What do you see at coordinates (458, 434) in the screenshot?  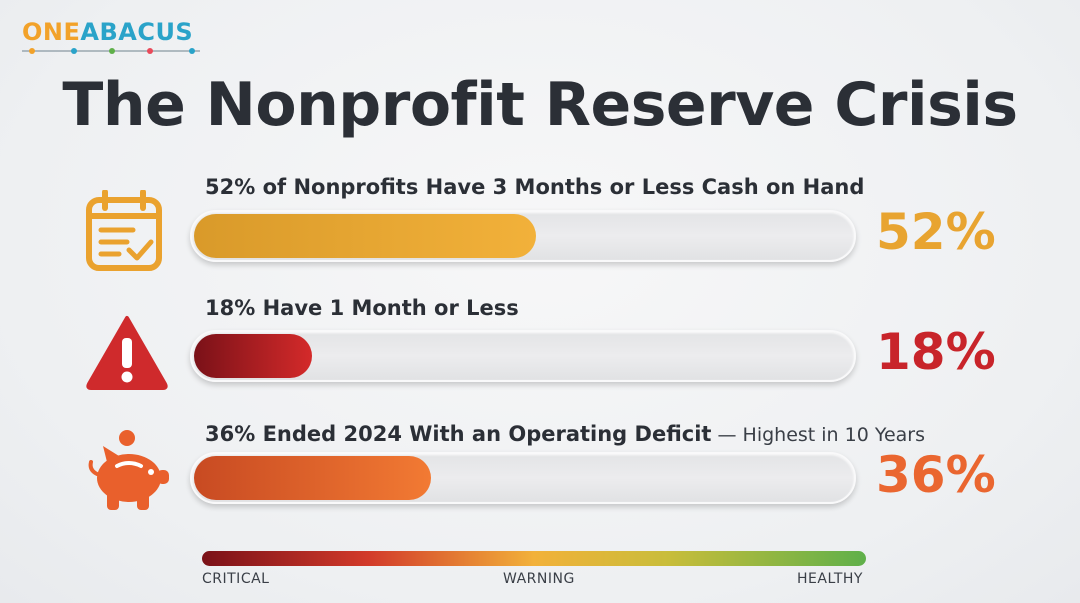 I see `row-3-label-main: 36% Ended 2024 With an Operating Deficit` at bounding box center [458, 434].